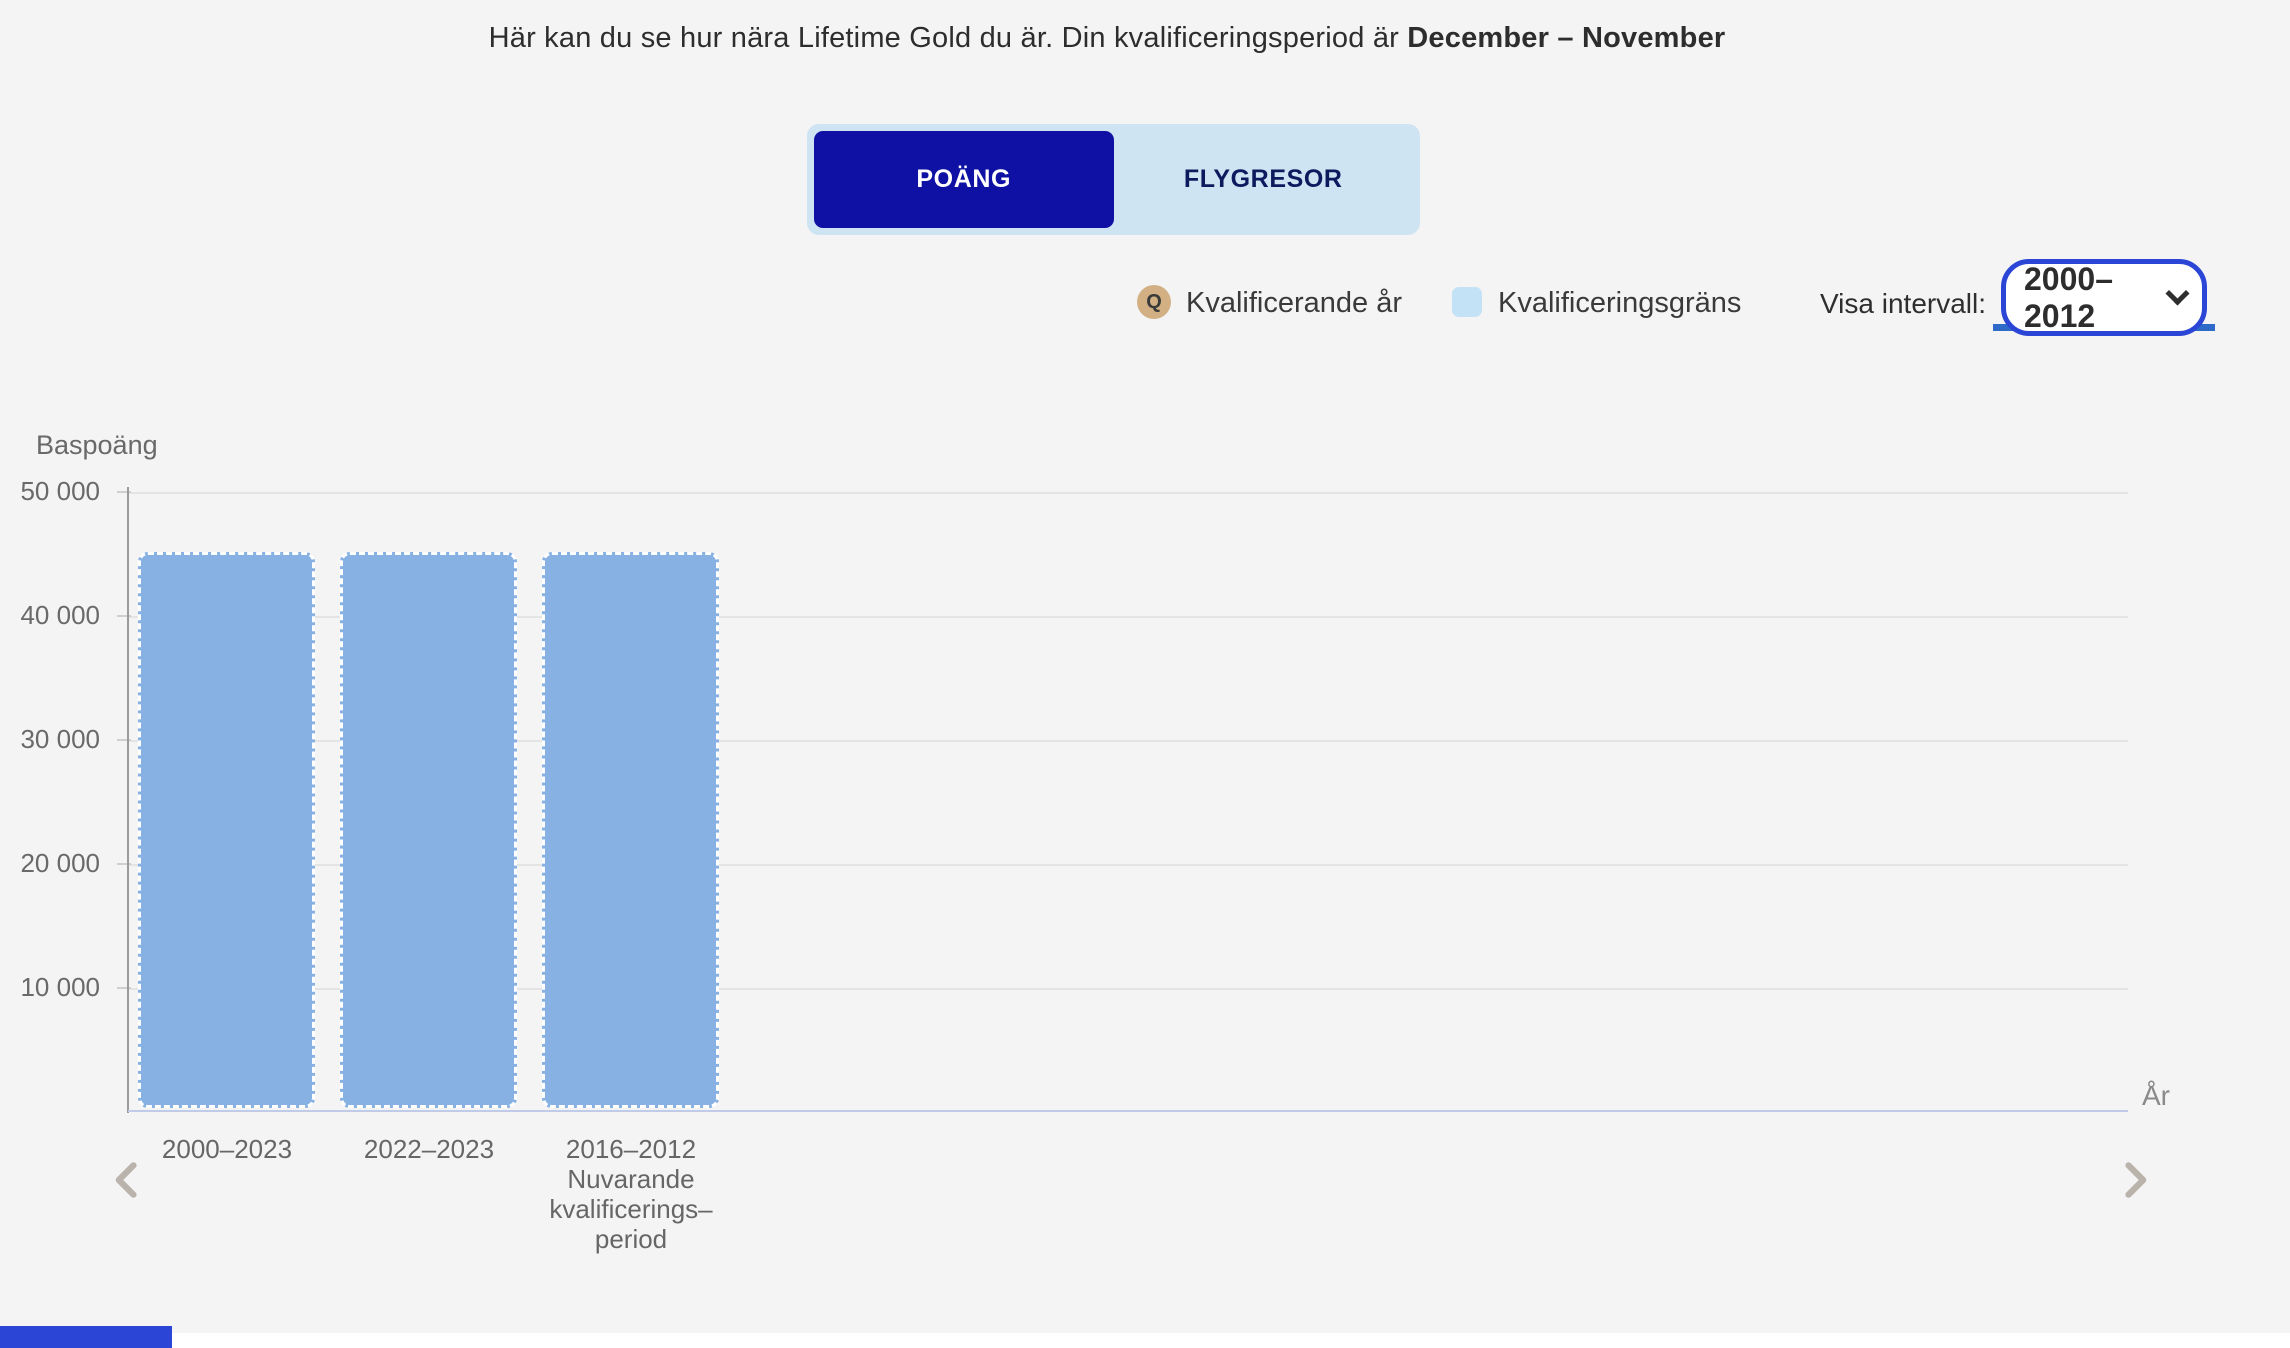  I want to click on x-axis-title: År, so click(2156, 1095).